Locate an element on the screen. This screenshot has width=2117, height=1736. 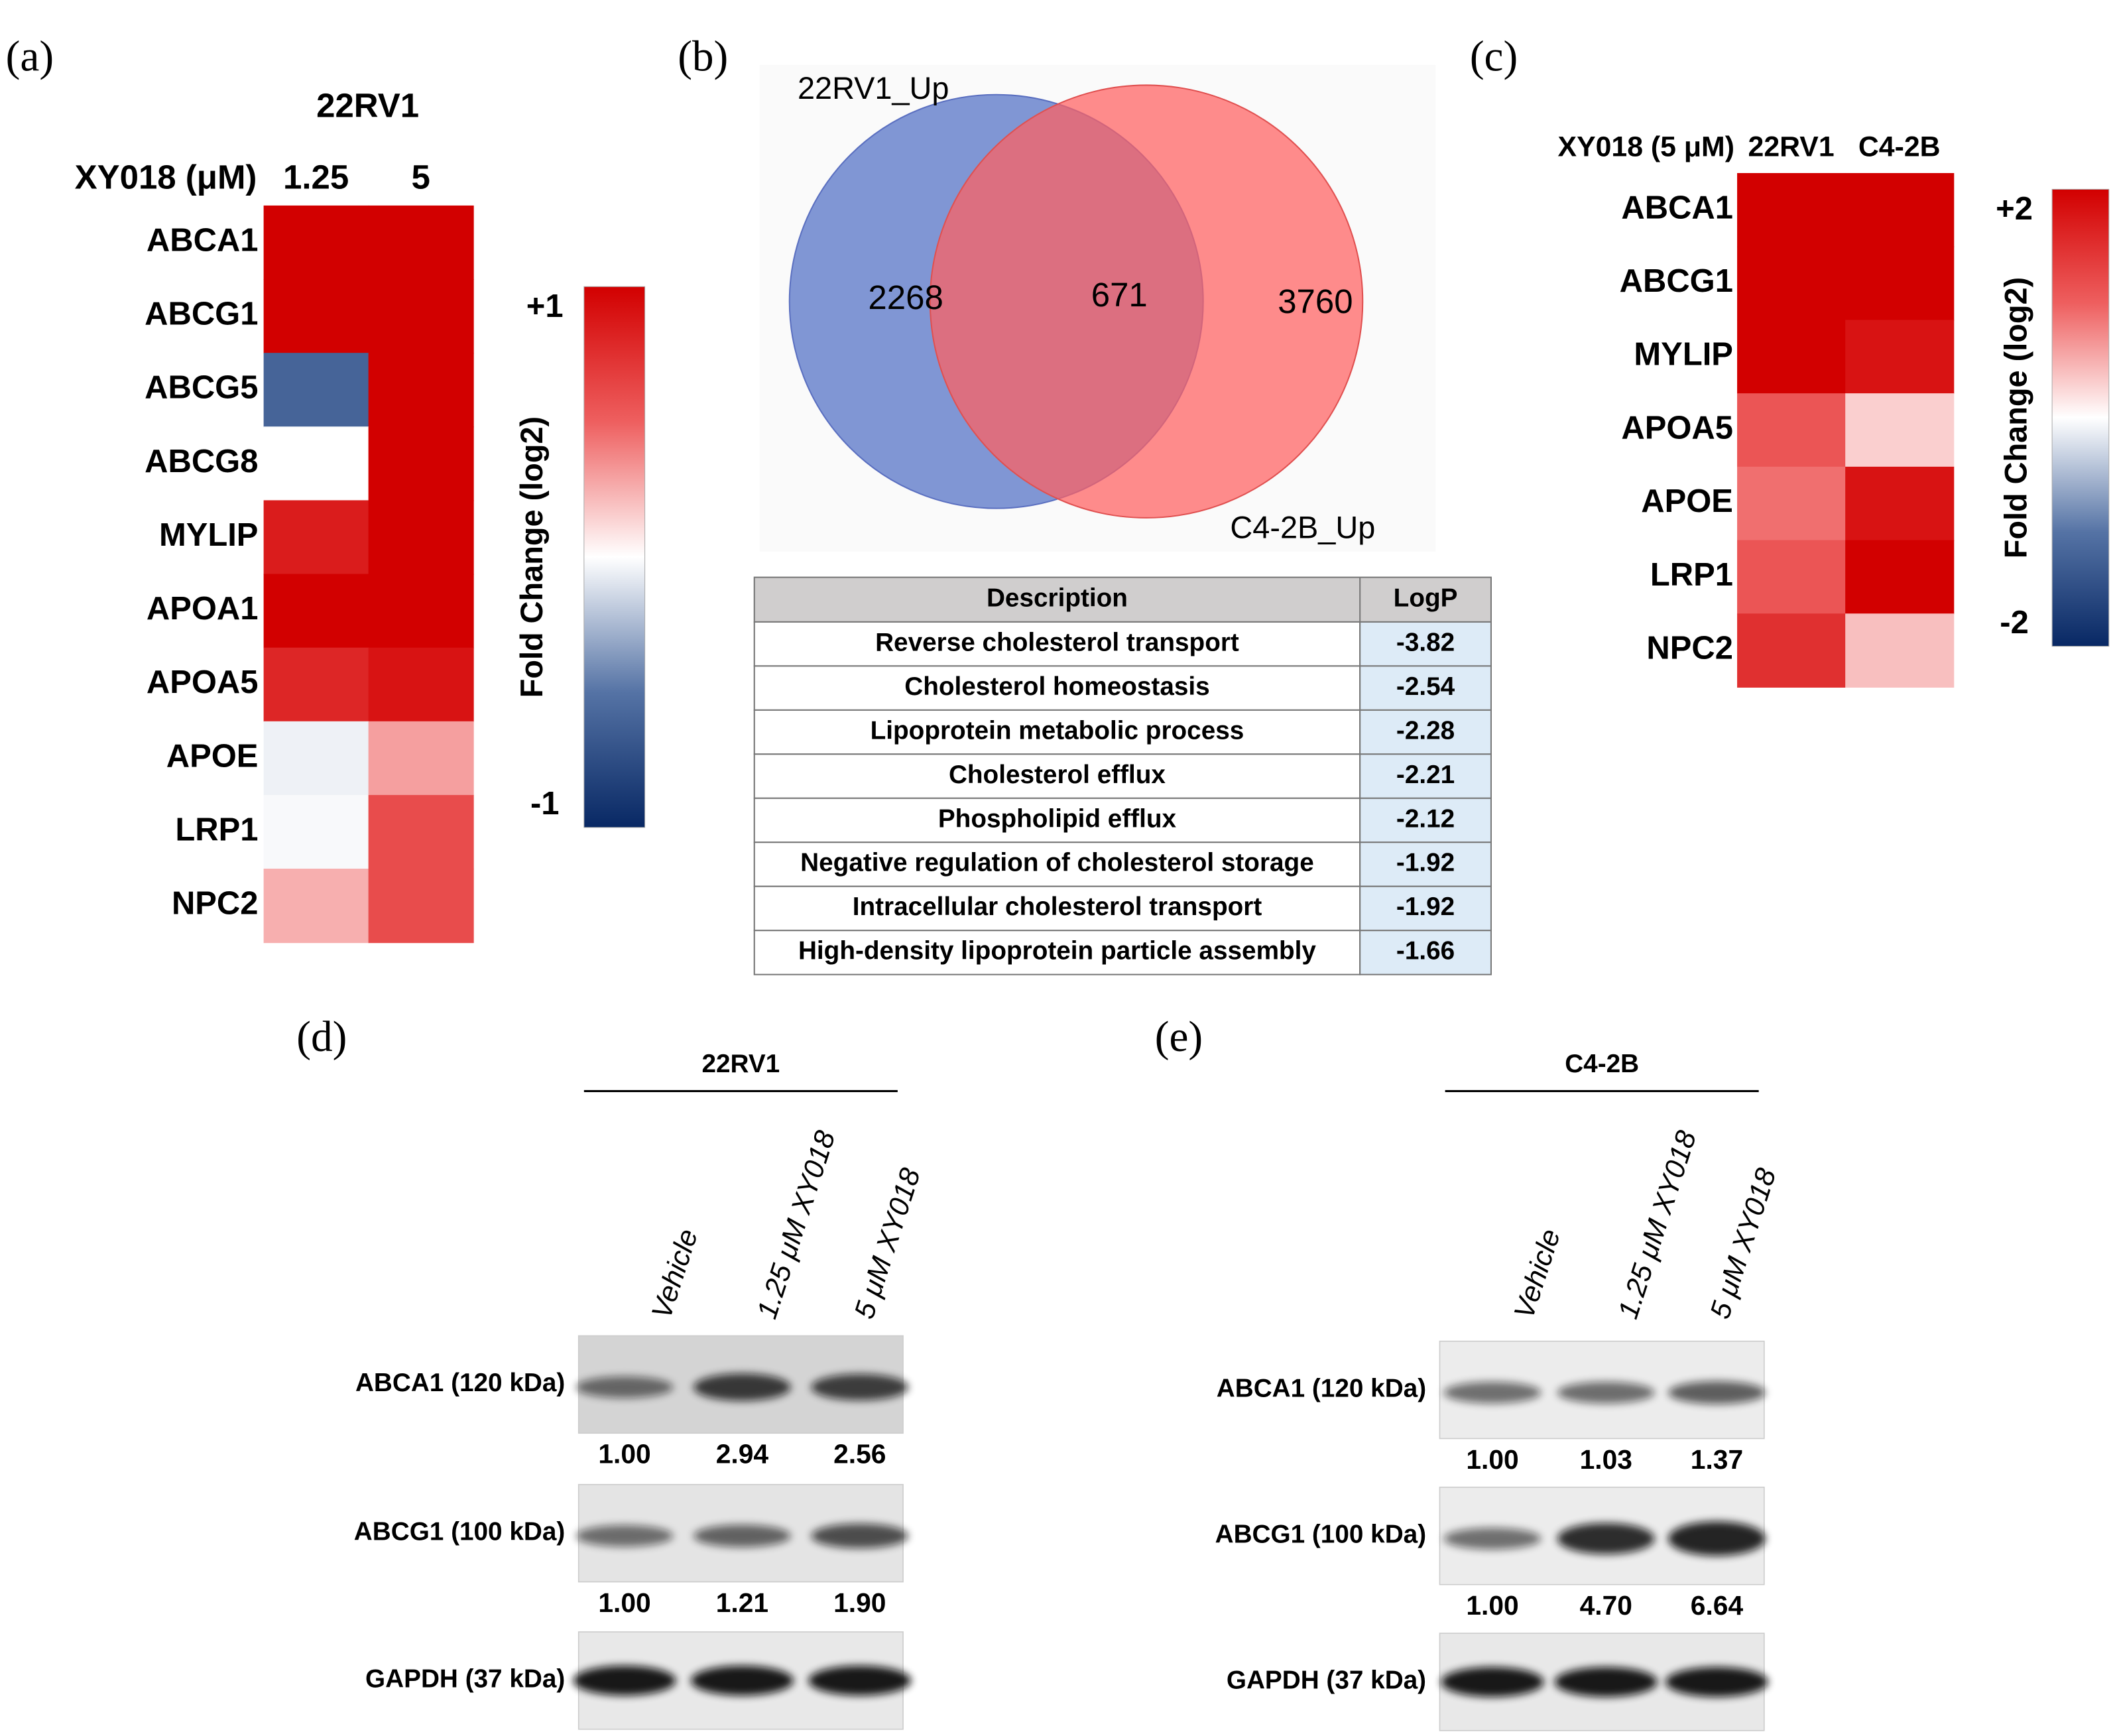
table-value: -2.28 is located at coordinates (1426, 730).